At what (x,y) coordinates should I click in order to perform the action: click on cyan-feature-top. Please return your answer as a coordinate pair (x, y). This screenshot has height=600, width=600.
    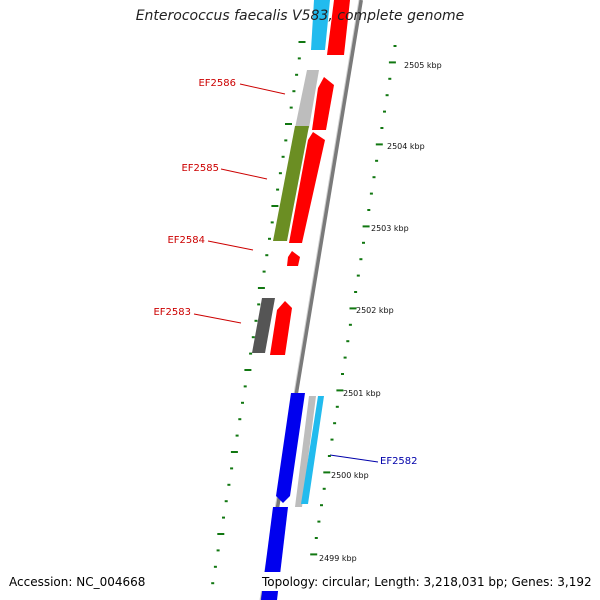
    Looking at the image, I should click on (320, 25).